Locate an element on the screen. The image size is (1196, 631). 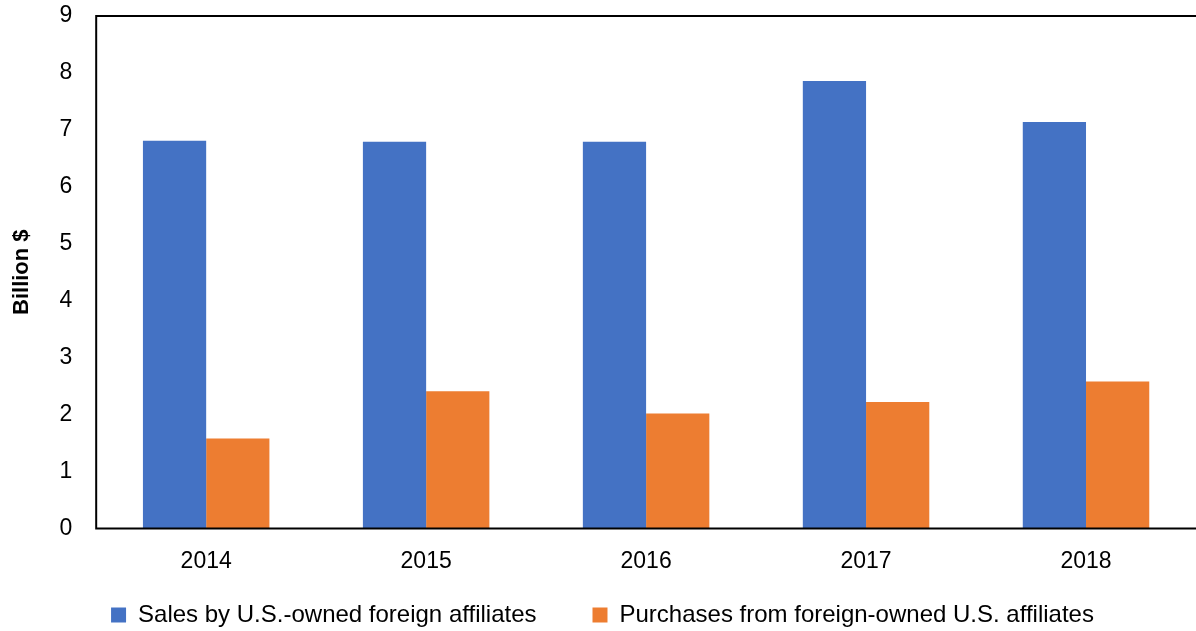
y-tick-label: 6 is located at coordinates (66, 185).